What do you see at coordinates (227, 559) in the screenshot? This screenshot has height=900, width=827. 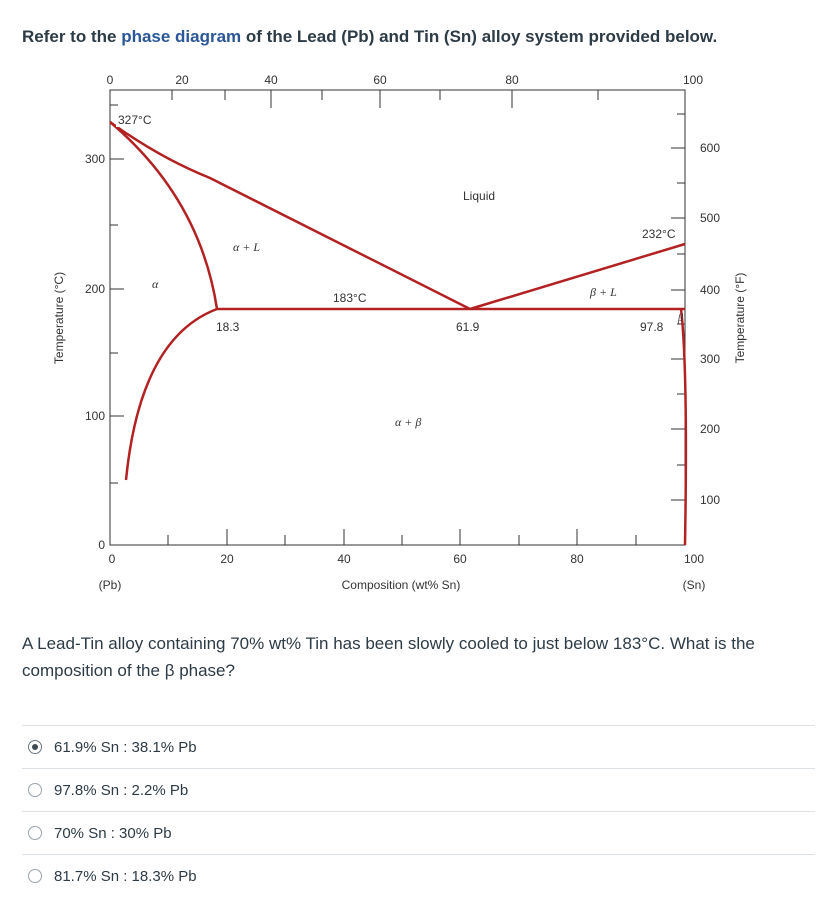 I see `bottom-tick-label: 20` at bounding box center [227, 559].